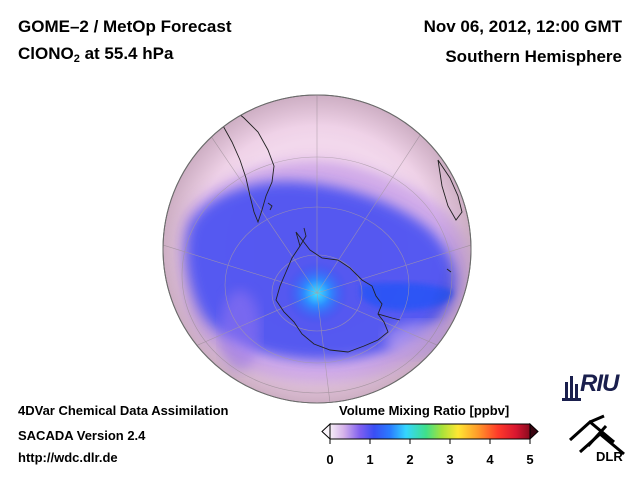 The image size is (640, 480). I want to click on species-subscript: 2, so click(76, 59).